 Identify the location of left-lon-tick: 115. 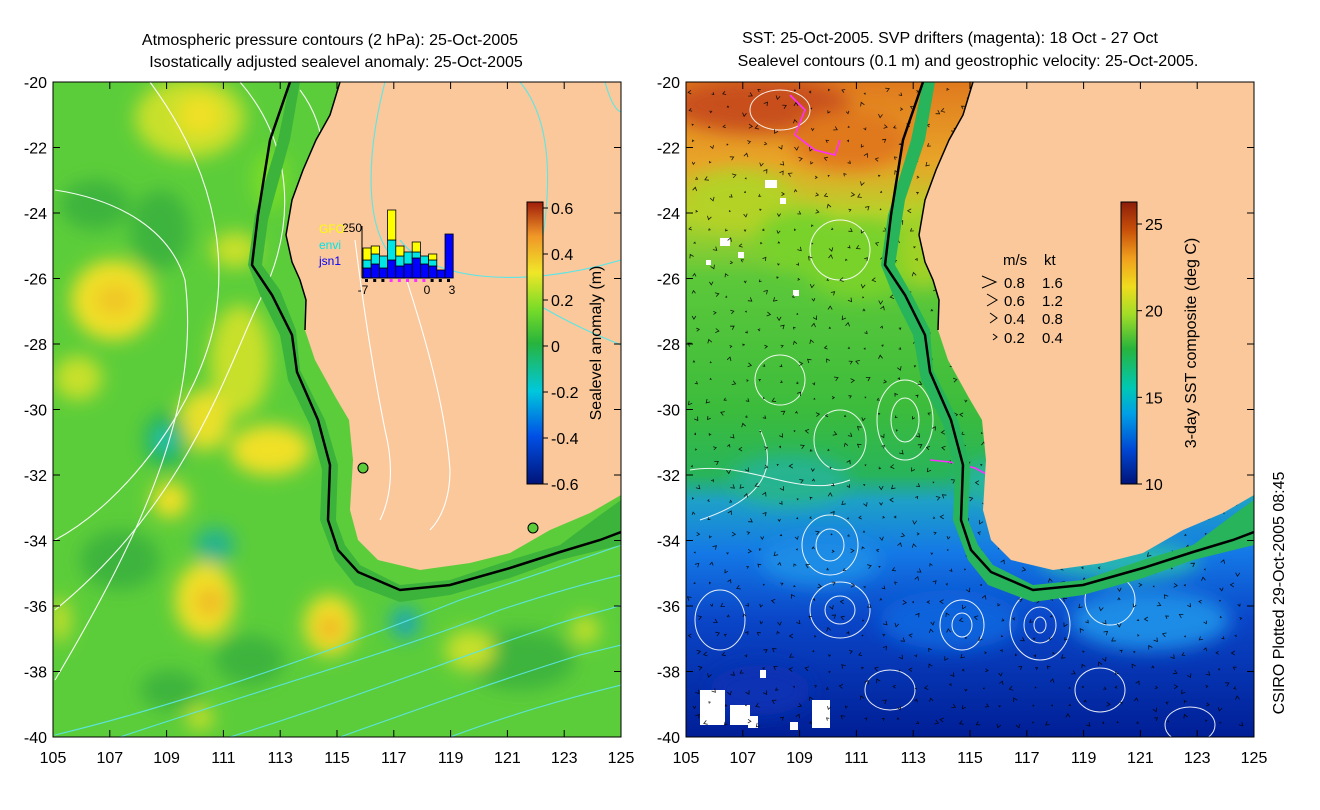
(337, 758).